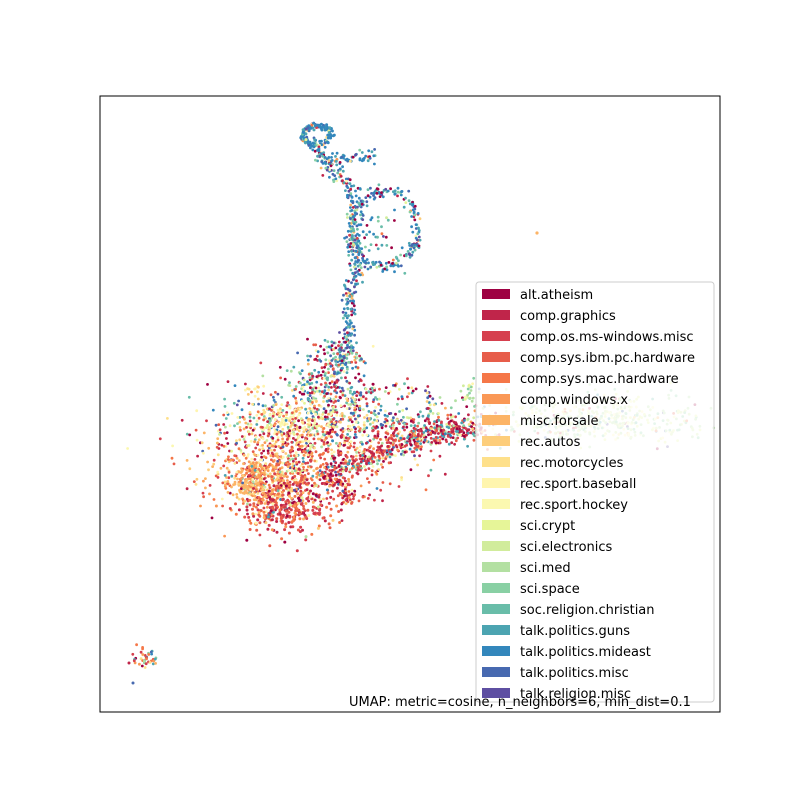 This screenshot has height=800, width=800. Describe the element at coordinates (568, 316) in the screenshot. I see `legend-label: comp.graphics` at that location.